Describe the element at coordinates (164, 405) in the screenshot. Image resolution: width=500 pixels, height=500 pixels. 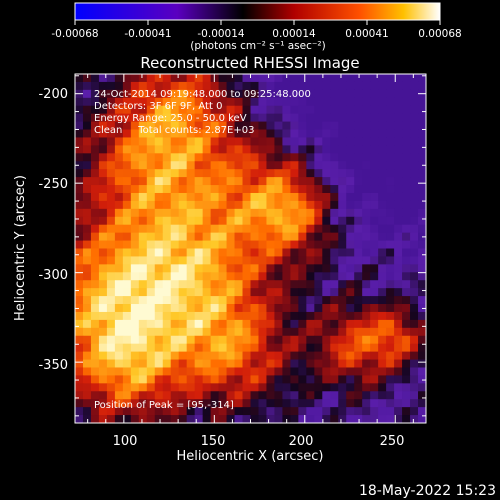
I see `annotation-peak: Position of Peak = [95,-314]` at that location.